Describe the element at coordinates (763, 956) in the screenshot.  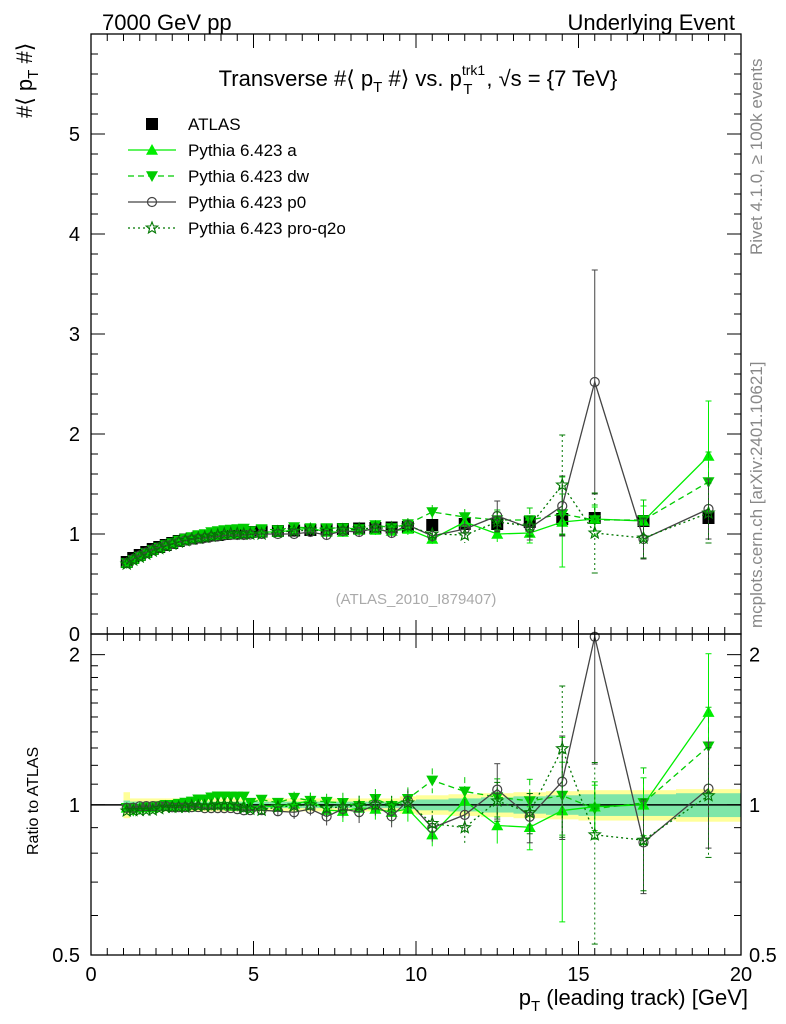
I see `ratio-tick-label-right: 0.5` at that location.